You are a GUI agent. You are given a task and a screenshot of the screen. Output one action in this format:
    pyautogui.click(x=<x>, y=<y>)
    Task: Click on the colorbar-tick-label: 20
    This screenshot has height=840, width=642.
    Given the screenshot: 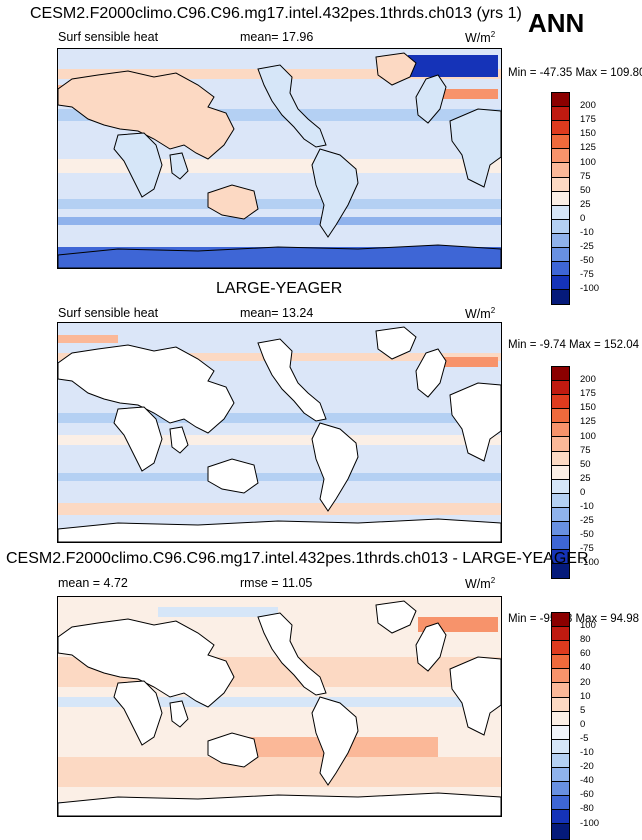 What is the action you would take?
    pyautogui.click(x=585, y=682)
    